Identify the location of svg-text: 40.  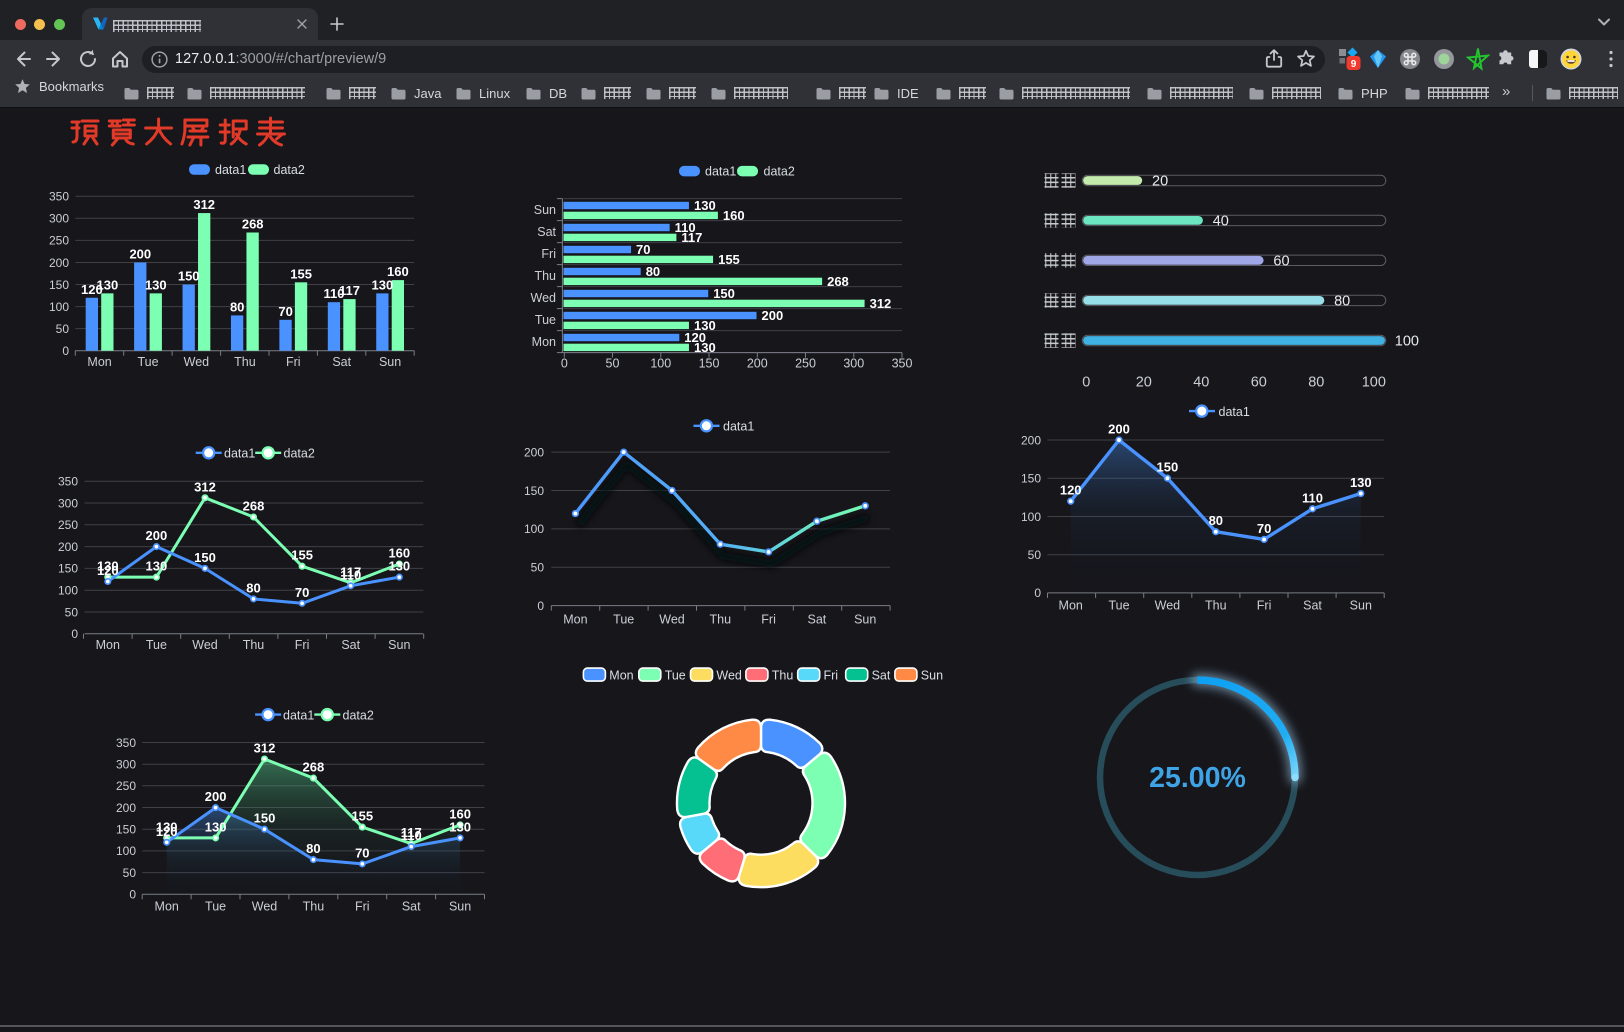
(1201, 382).